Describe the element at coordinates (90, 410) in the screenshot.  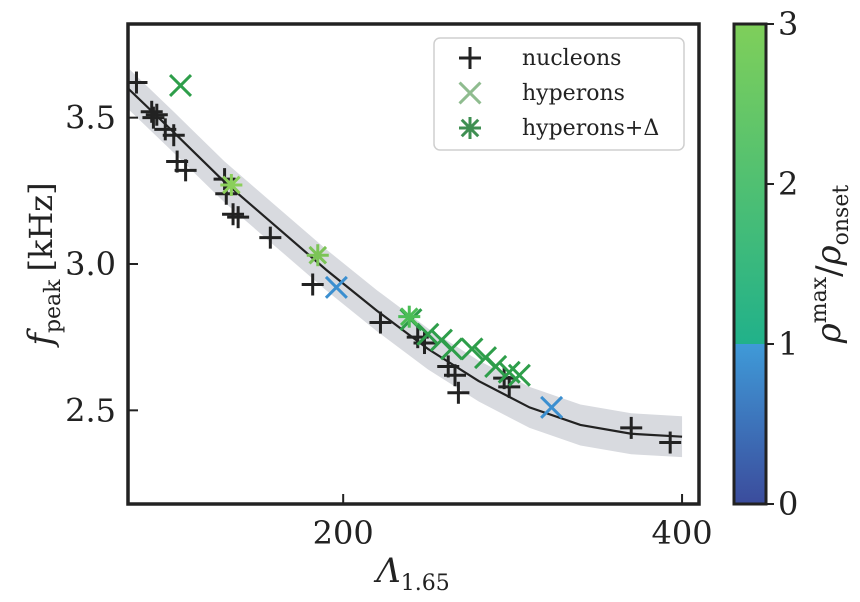
I see `y-tick-label-0: 2.5` at that location.